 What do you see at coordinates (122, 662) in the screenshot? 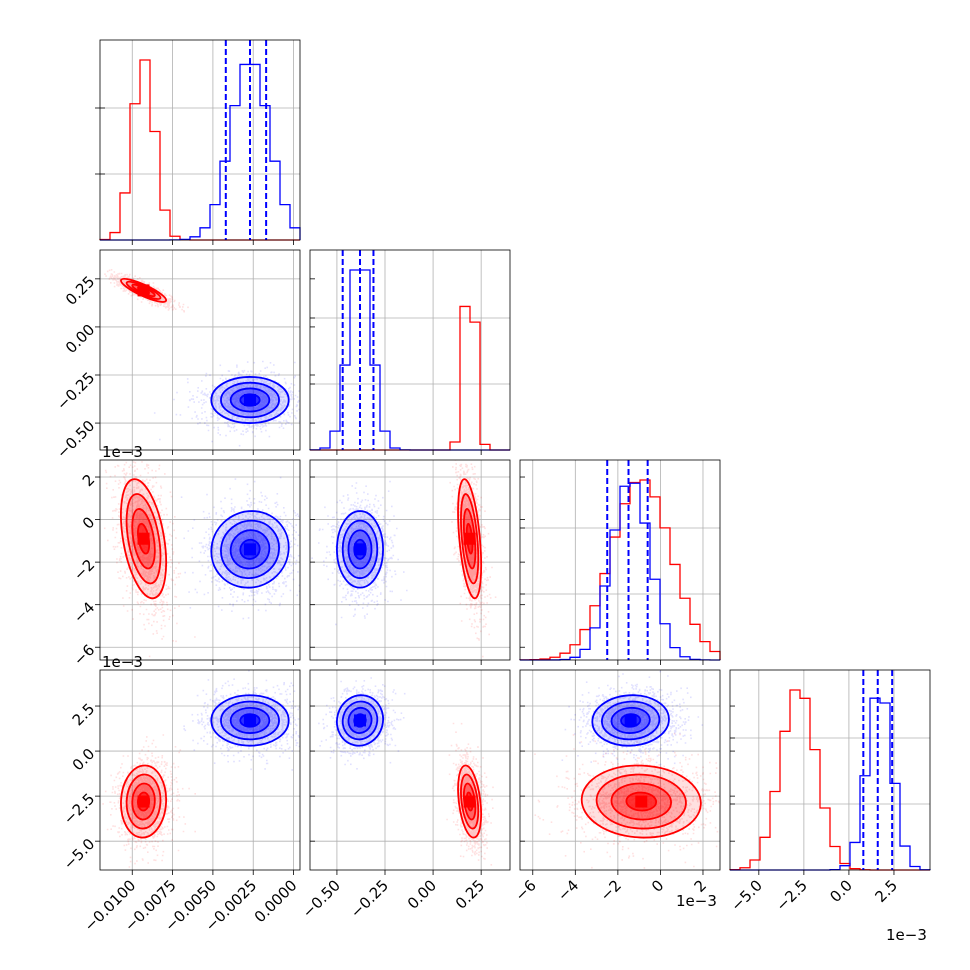
I see `offset-label-axis-4: 1e−3` at bounding box center [122, 662].